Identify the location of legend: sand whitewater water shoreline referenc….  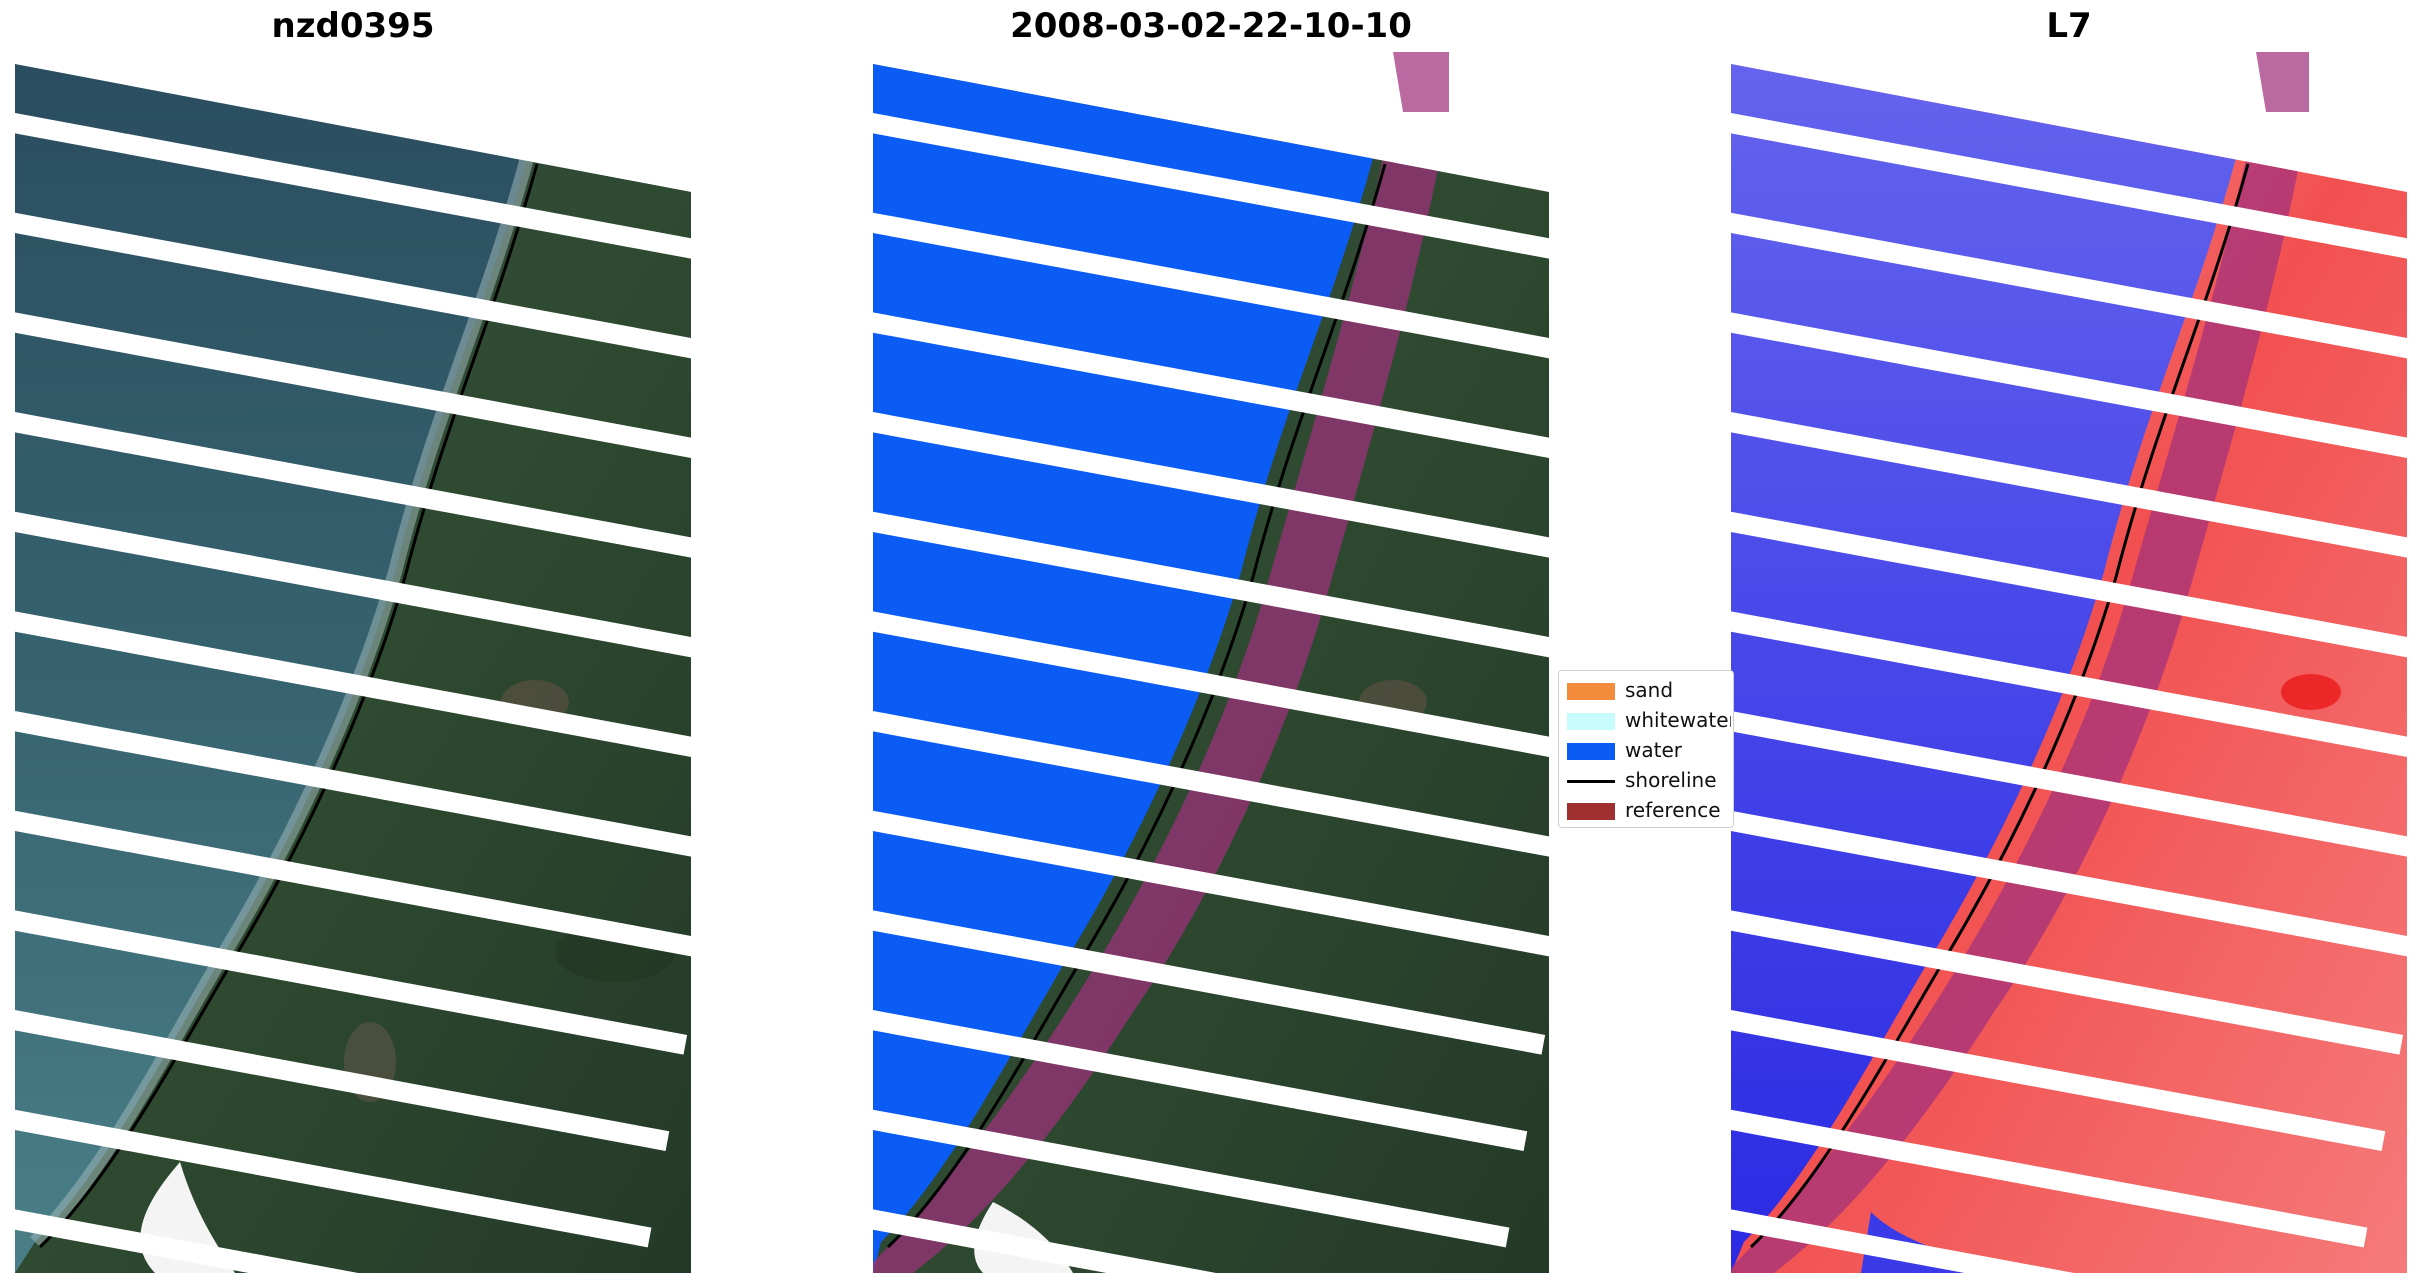
(1646, 749).